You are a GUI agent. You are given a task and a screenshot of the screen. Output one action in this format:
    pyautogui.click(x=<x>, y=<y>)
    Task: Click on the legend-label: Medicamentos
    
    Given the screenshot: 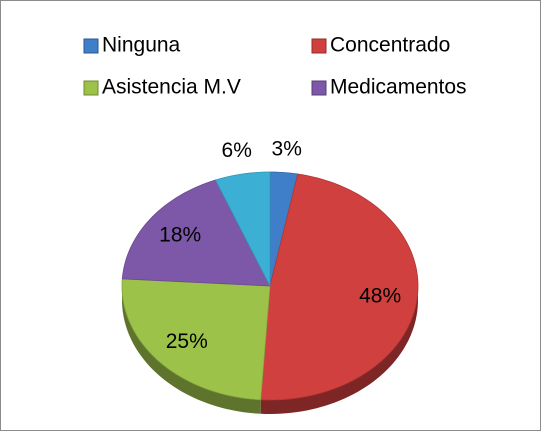 What is the action you would take?
    pyautogui.click(x=398, y=87)
    